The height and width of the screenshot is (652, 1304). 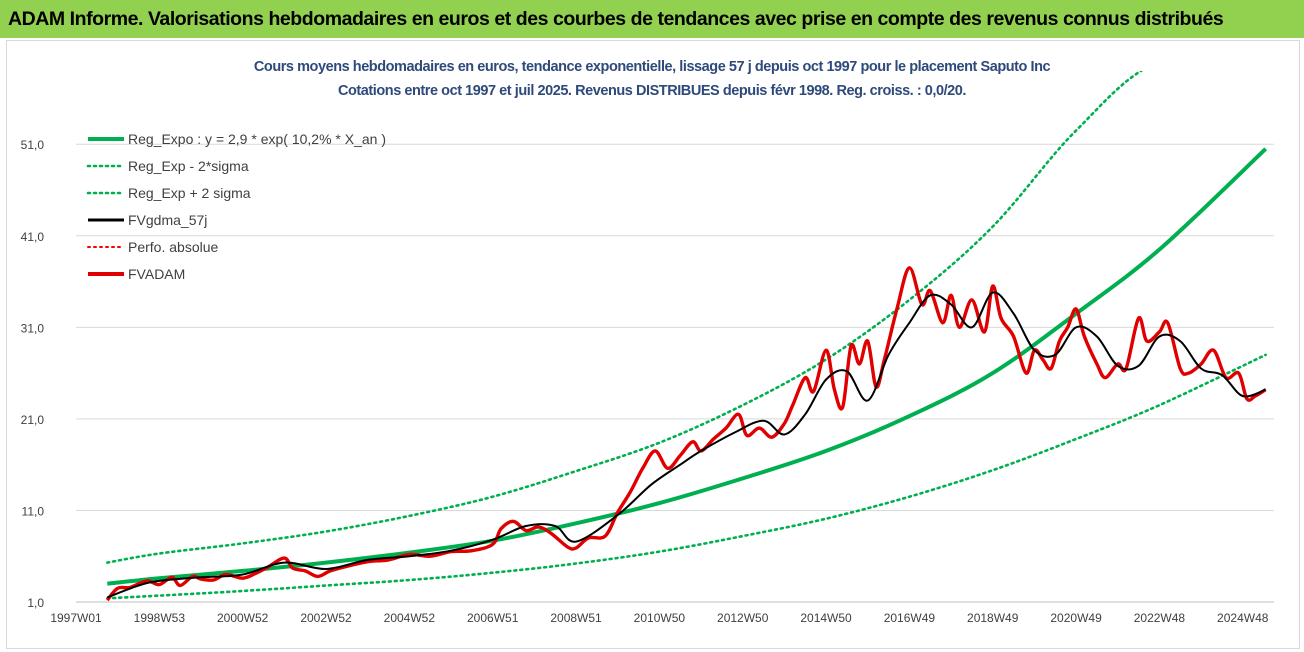 I want to click on legend-label: Reg_Expo : y = 2,9 * exp( 10,2% * X_an ), so click(x=257, y=139).